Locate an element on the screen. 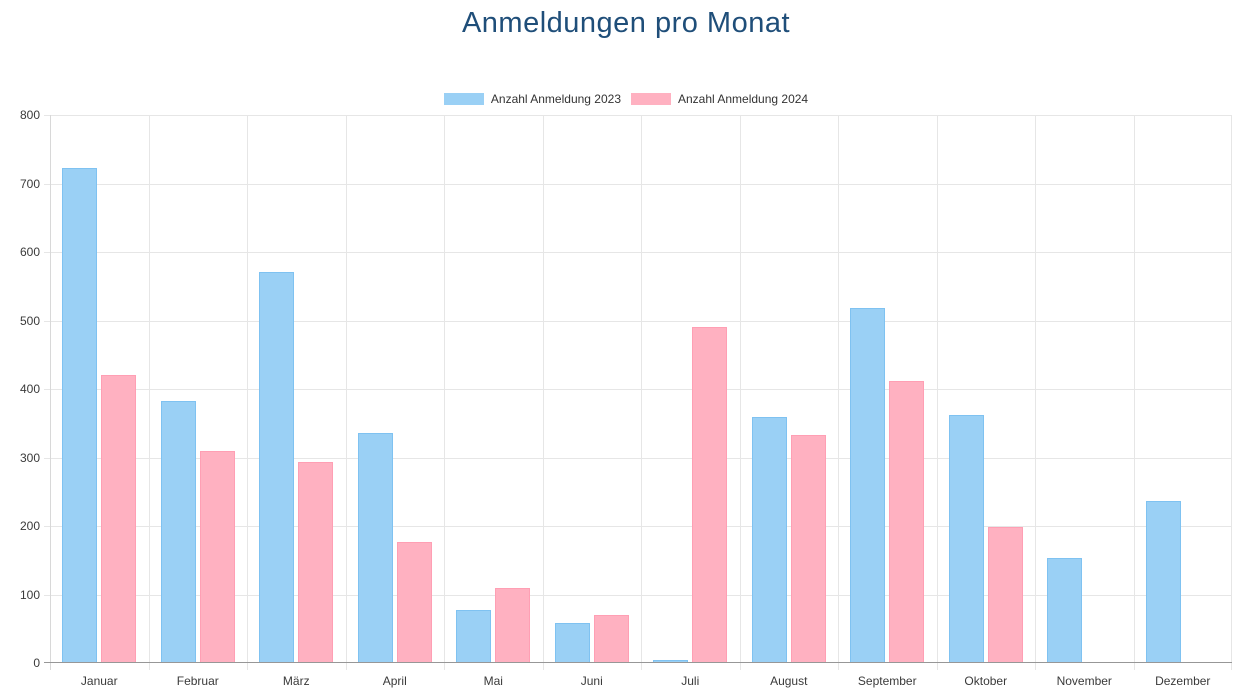  bar-2024-januar is located at coordinates (119, 519).